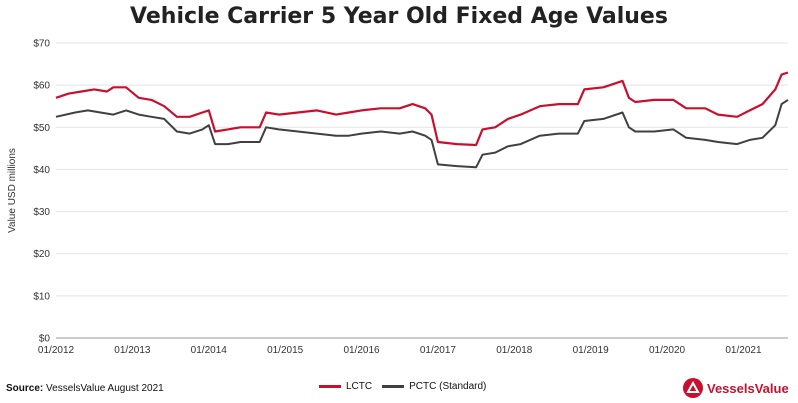 The height and width of the screenshot is (403, 798). I want to click on y-tick-label: $60, so click(41, 86).